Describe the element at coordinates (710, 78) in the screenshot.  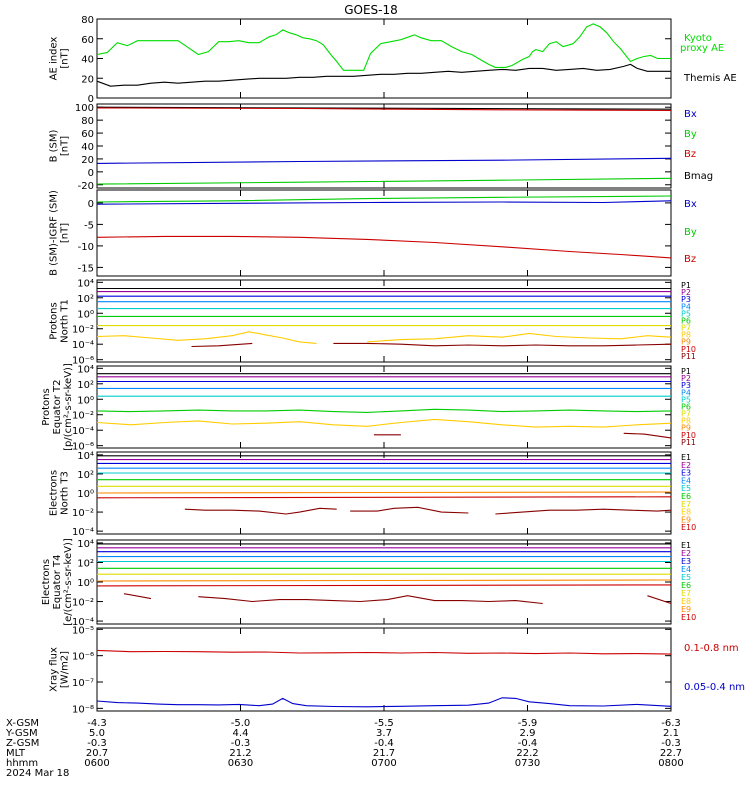
I see `legend-Themis-AE: Themis AE` at that location.